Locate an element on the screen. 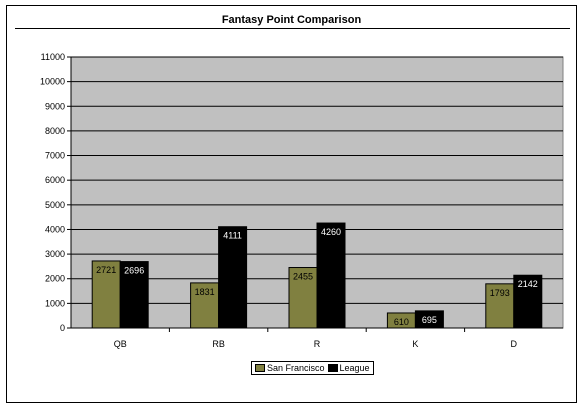 Image resolution: width=584 pixels, height=409 pixels. y-tick-label-10: 10000 is located at coordinates (52, 82).